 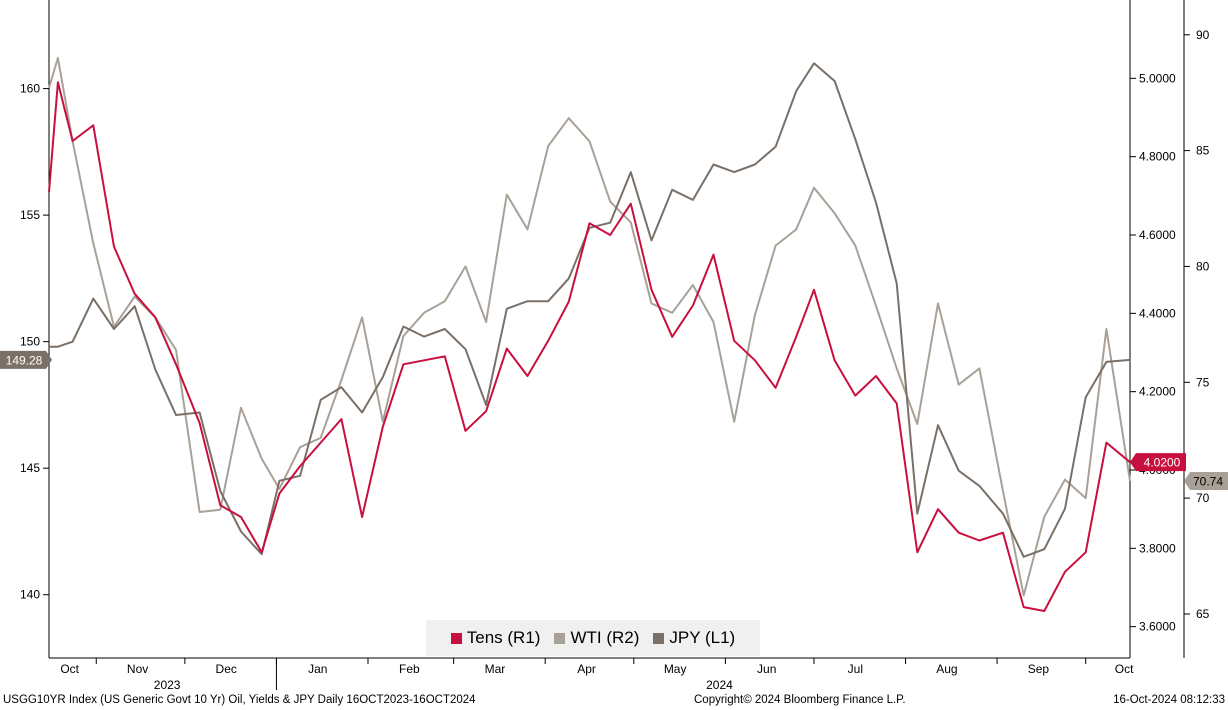 I want to click on right2-tick-label: 85, so click(x=1203, y=151).